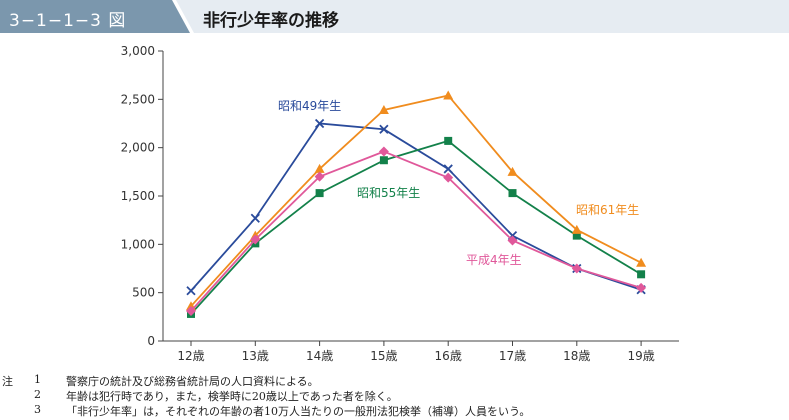  What do you see at coordinates (607, 210) in the screenshot?
I see `series-label-S61: 昭和61年生` at bounding box center [607, 210].